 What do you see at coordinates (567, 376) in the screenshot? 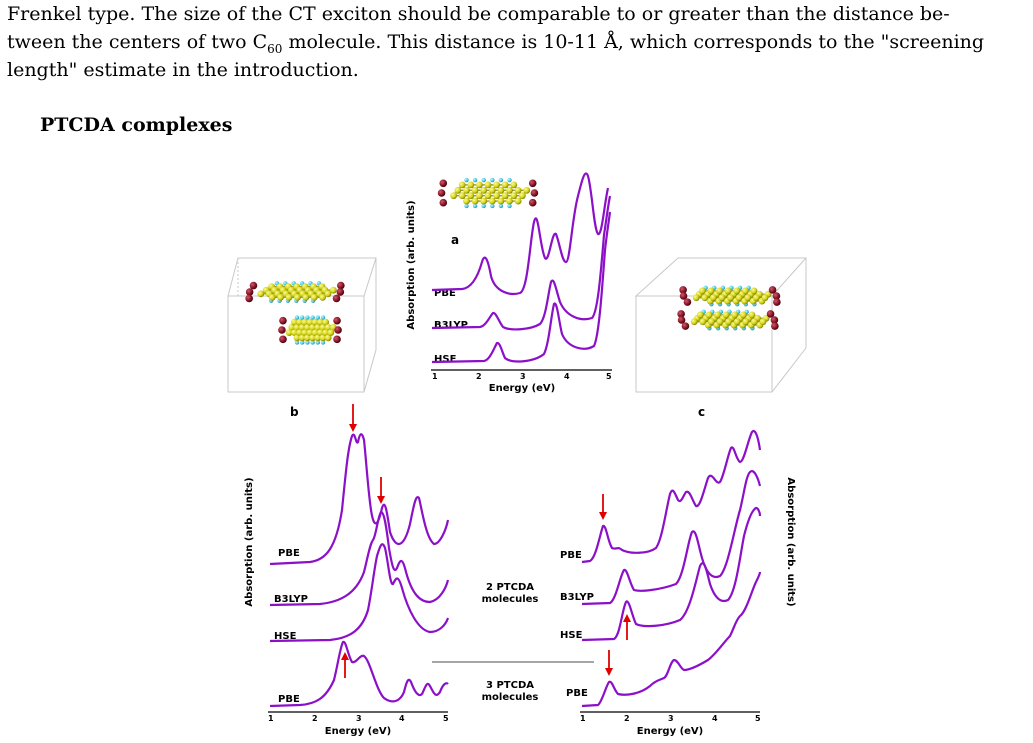
I see `panel-a-tick-4: 4` at bounding box center [567, 376].